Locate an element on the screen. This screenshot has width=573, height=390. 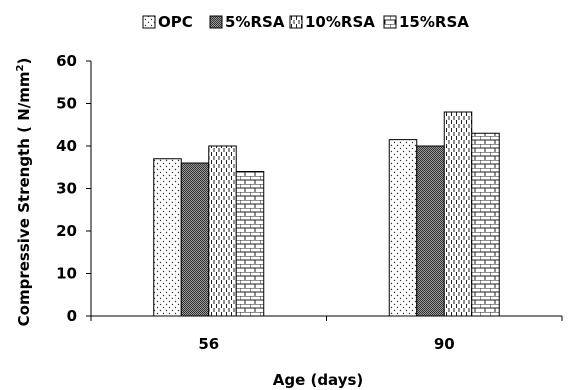
legend-label: 10%RSA is located at coordinates (340, 22).